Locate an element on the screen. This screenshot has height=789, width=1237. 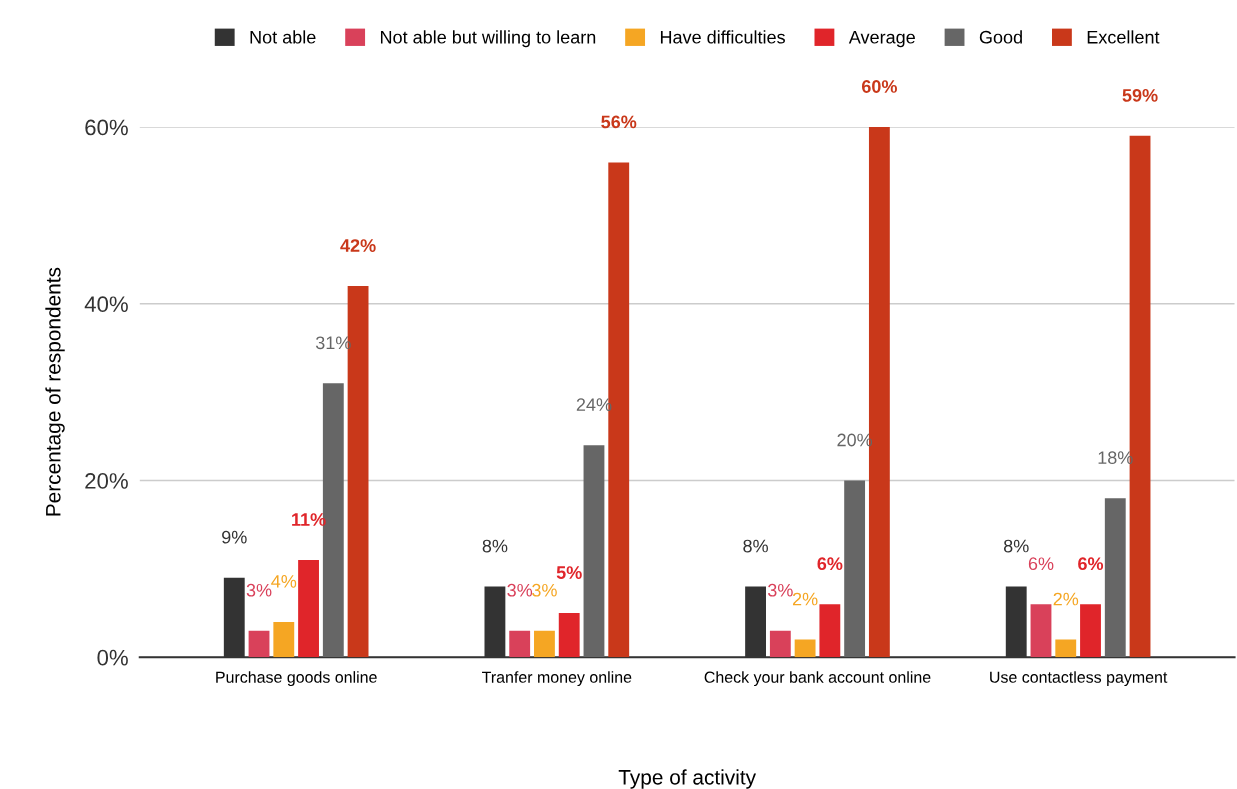
data-label: 42% is located at coordinates (358, 245).